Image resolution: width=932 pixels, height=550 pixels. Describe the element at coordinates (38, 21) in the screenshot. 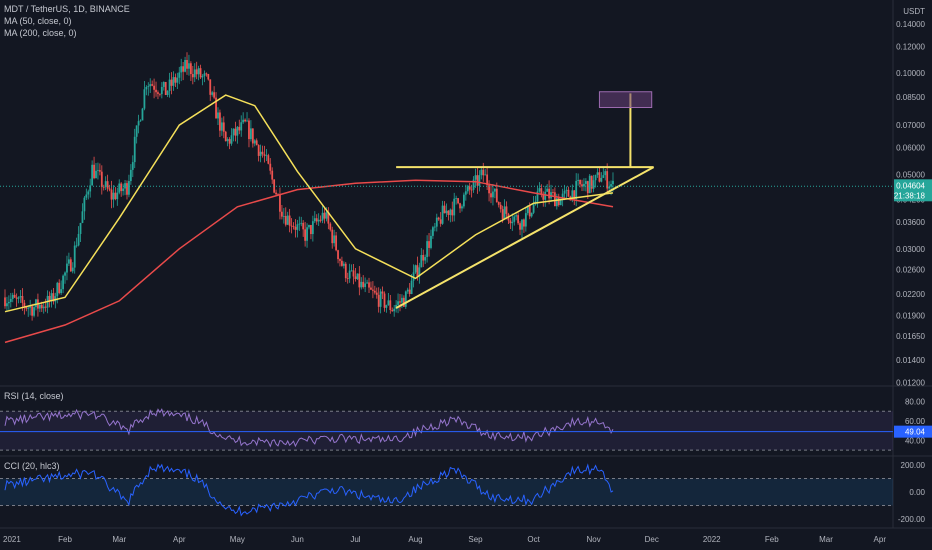

I see `ma50-legend: MA (50, close, 0)` at that location.